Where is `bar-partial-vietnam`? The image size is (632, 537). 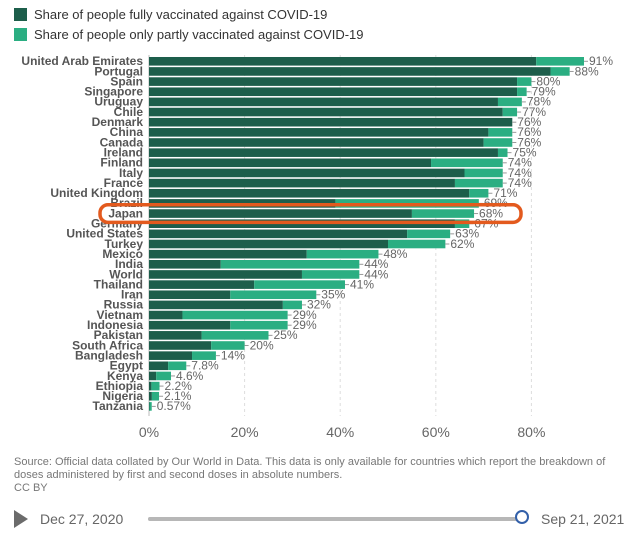
bar-partial-vietnam is located at coordinates (235, 315).